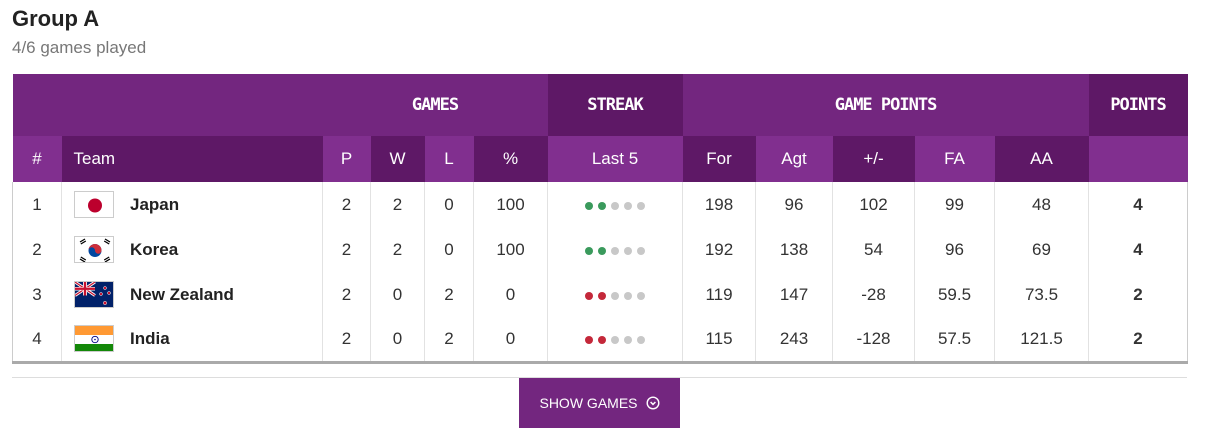  Describe the element at coordinates (397, 159) in the screenshot. I see `col-won: W` at that location.